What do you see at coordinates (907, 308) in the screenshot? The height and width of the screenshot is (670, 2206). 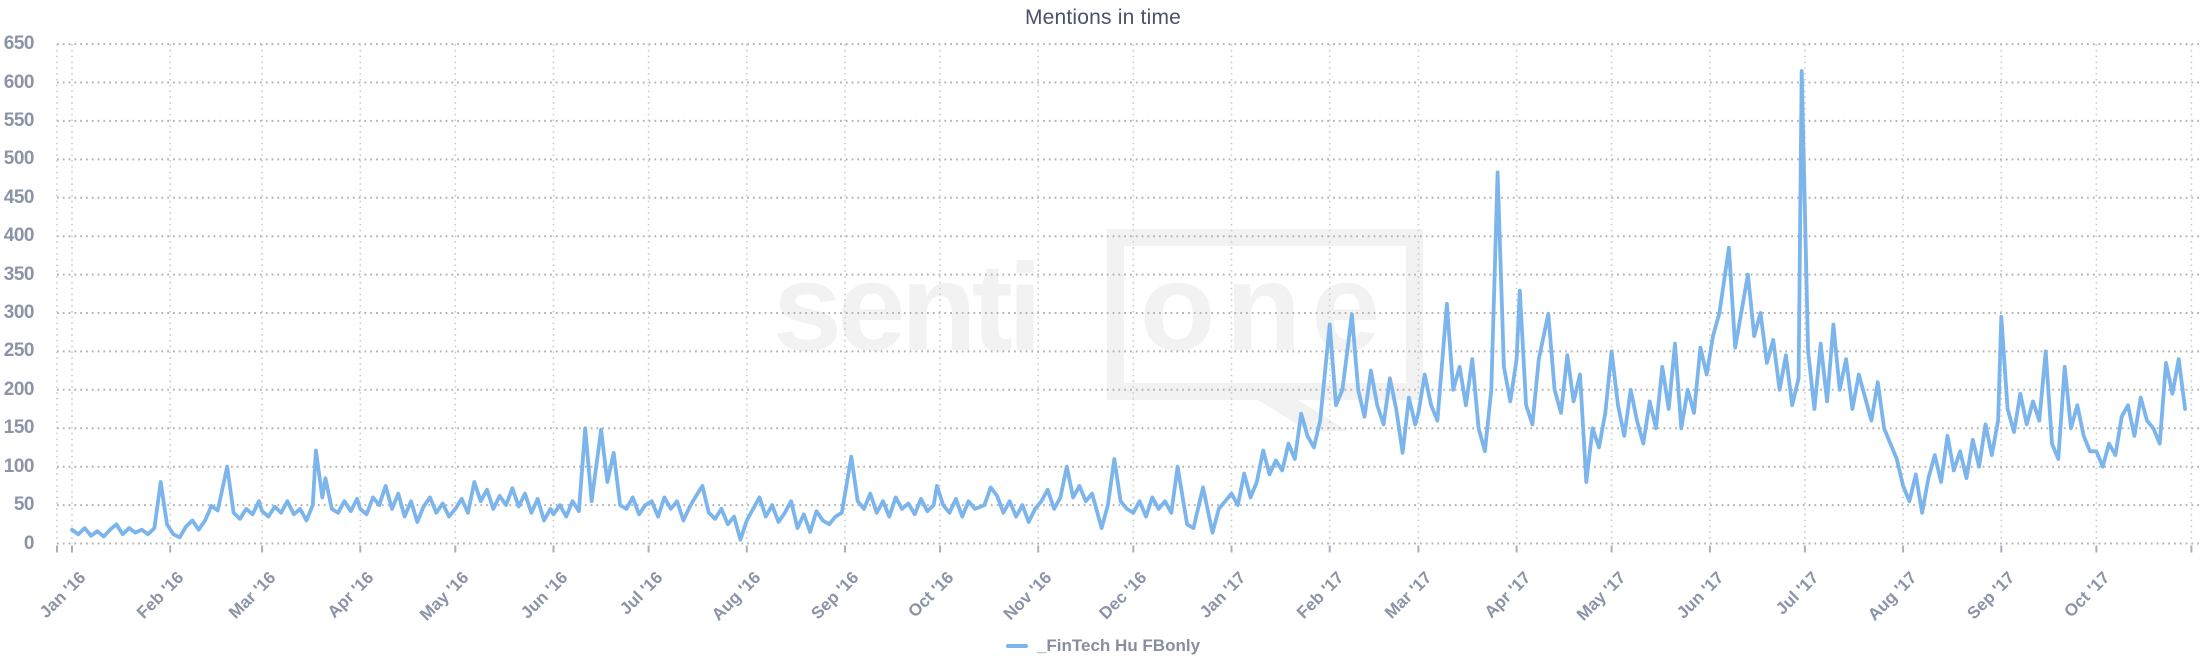 I see `watermark-text-senti: senti` at bounding box center [907, 308].